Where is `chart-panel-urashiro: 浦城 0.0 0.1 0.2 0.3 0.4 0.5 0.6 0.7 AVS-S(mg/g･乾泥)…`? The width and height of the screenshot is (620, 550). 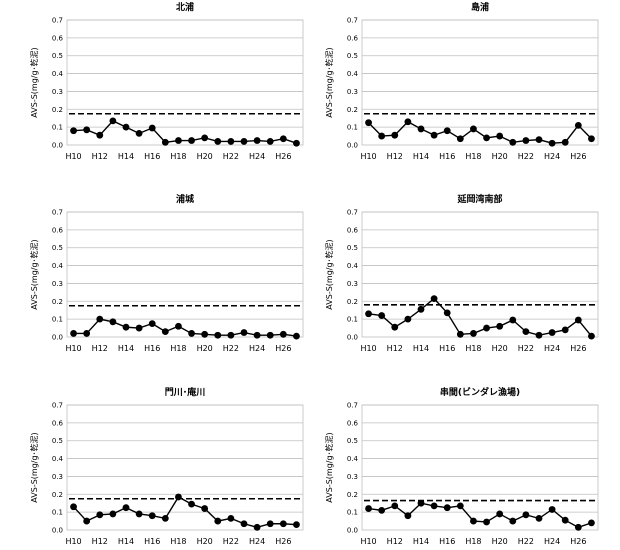
chart-panel-urashiro: 浦城 0.0 0.1 0.2 0.3 0.4 0.5 0.6 0.7 AVS-S(mg/g･乾泥)… is located at coordinates (160, 272).